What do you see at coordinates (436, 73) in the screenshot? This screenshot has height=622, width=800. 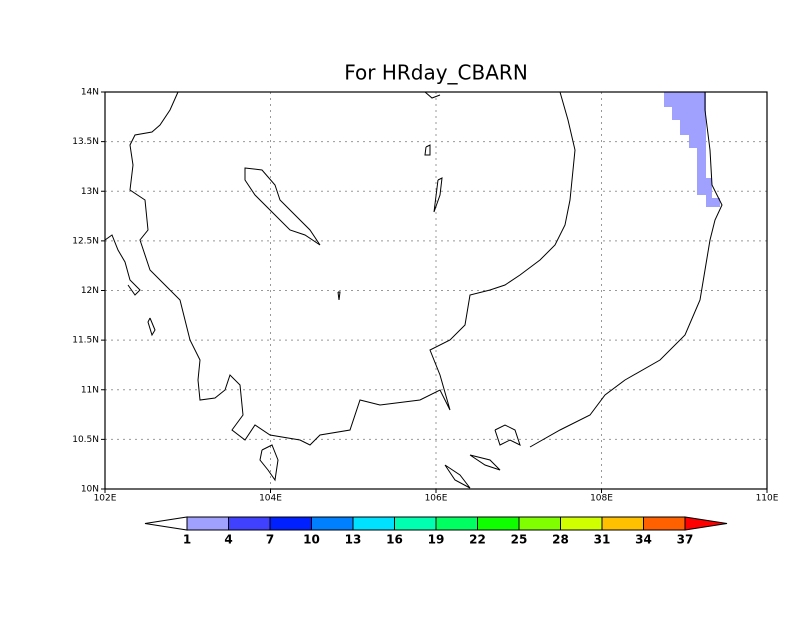 I see `map-title: For HRday_CBARN` at bounding box center [436, 73].